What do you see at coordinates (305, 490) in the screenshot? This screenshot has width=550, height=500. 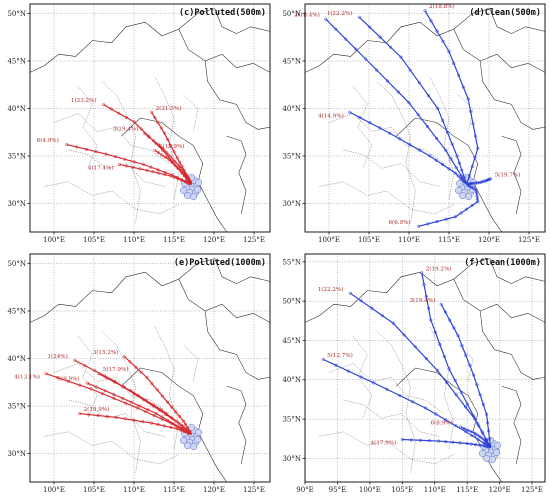 I see `lon-tick-label: 90°E` at bounding box center [305, 490].